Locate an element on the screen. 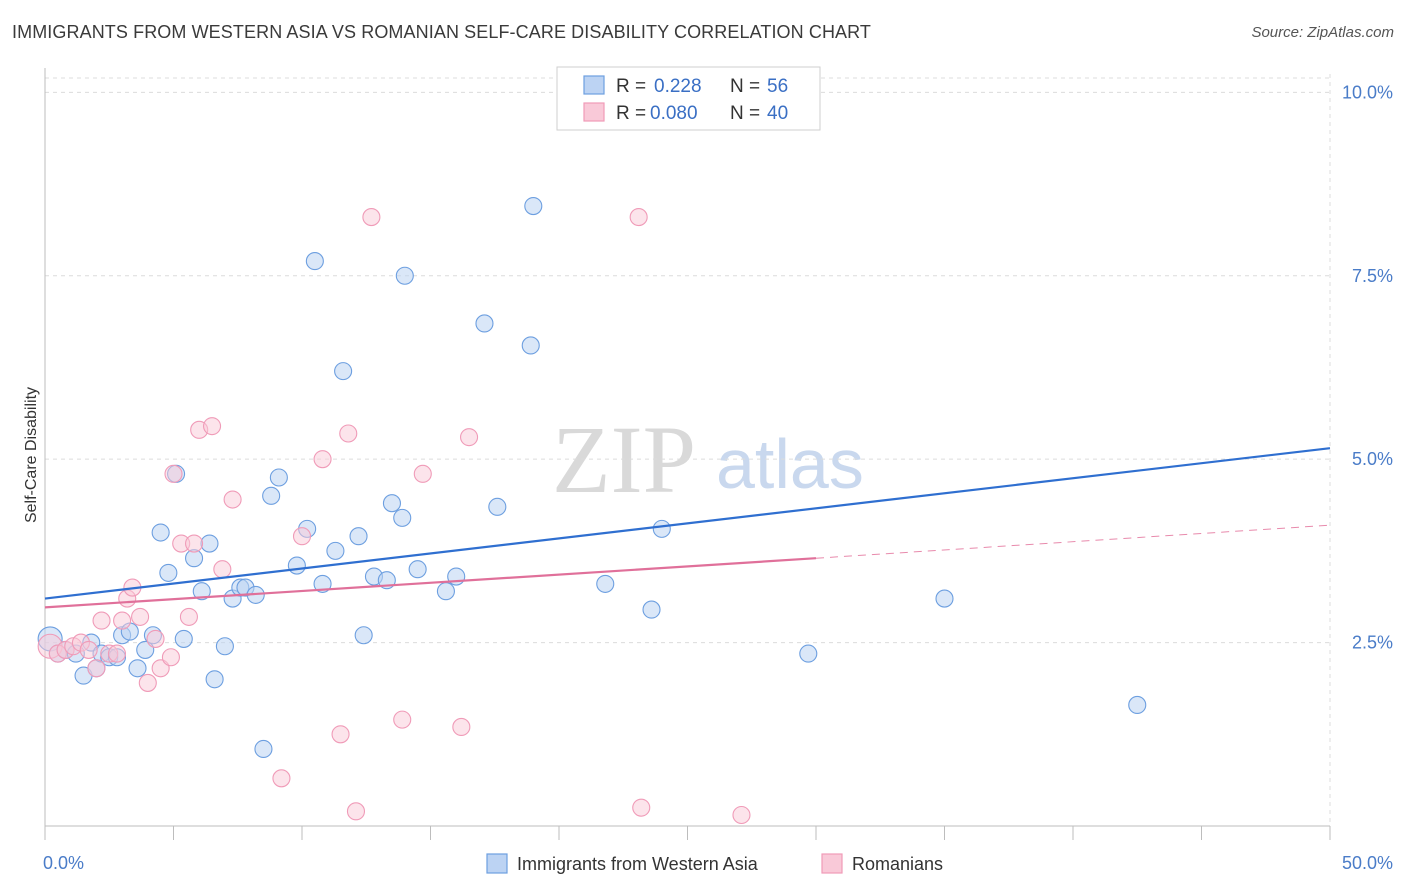  legend-n-value-blue: 56 is located at coordinates (777, 86).